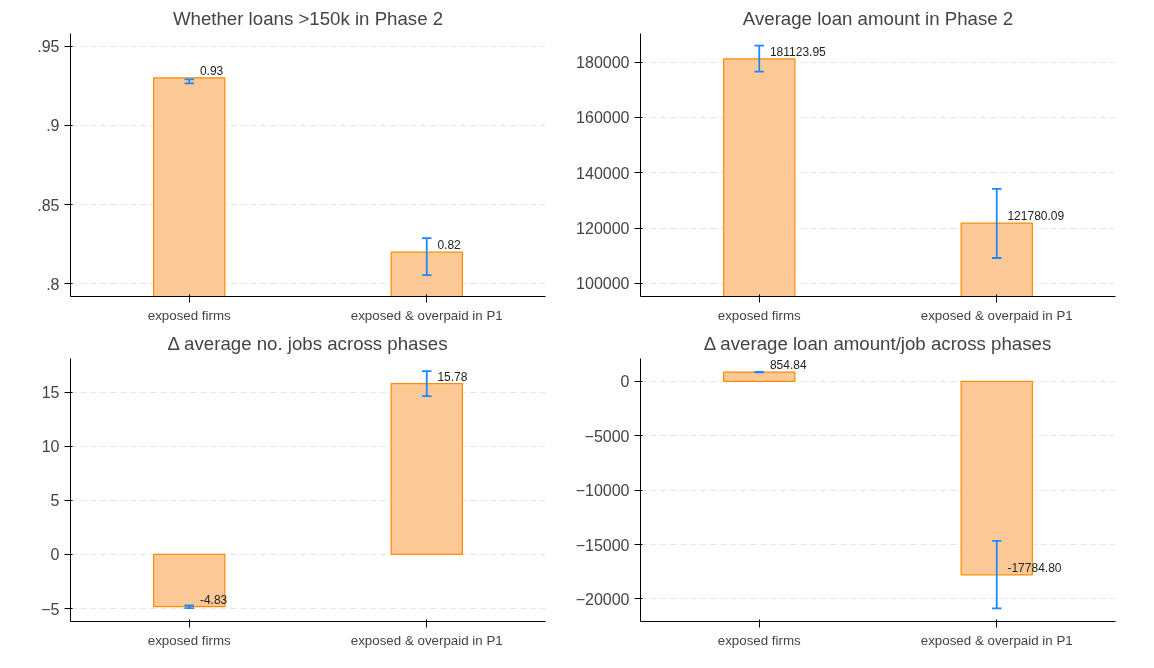 Image resolution: width=1154 pixels, height=668 pixels. Describe the element at coordinates (307, 343) in the screenshot. I see `chart-title: Δ average no. jobs across phases` at that location.